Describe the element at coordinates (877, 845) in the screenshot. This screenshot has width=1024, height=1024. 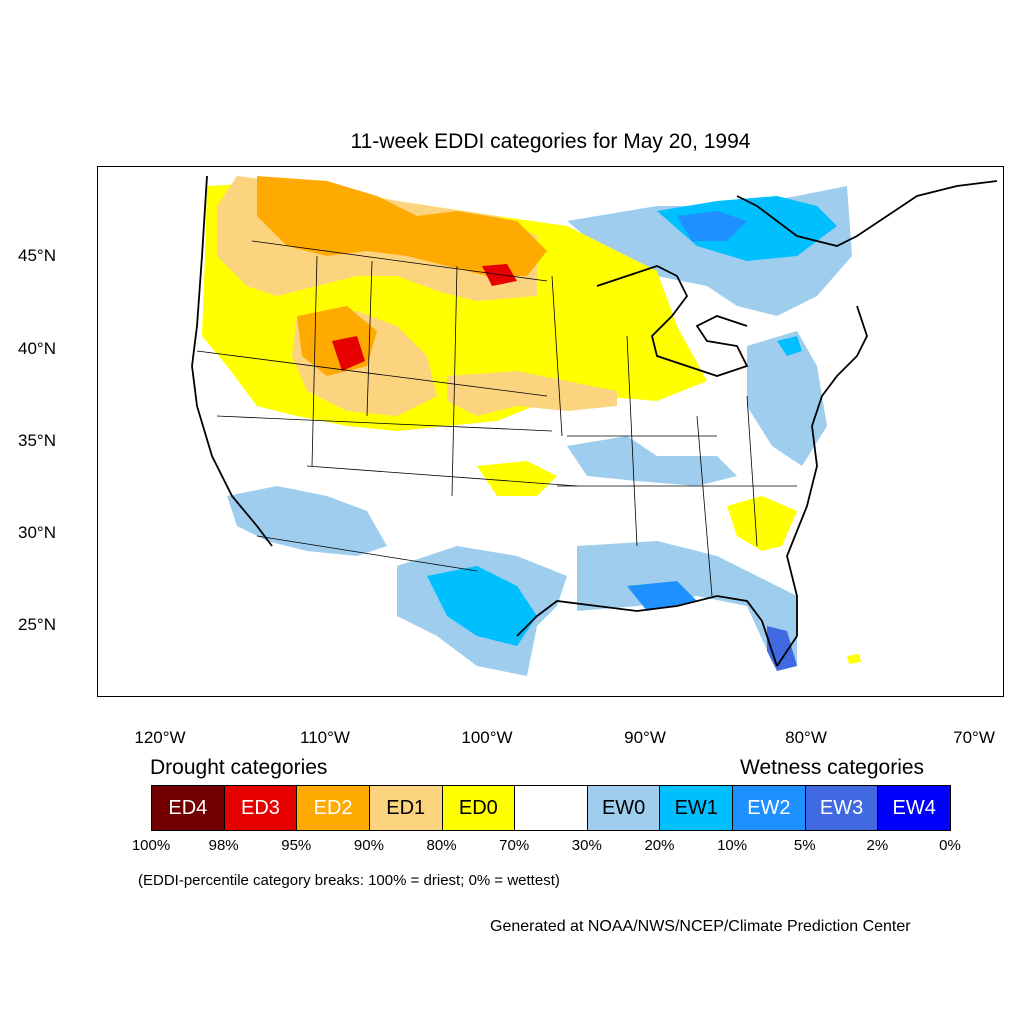
I see `legend-break-label: 2%` at that location.